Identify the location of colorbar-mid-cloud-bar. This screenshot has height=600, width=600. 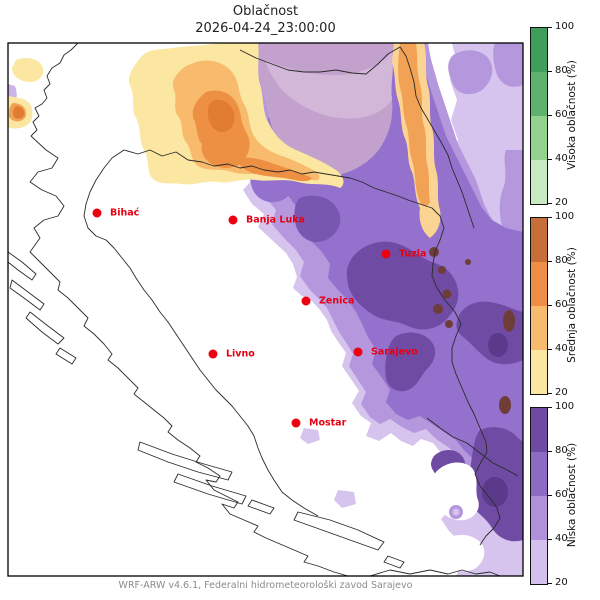
(539, 306).